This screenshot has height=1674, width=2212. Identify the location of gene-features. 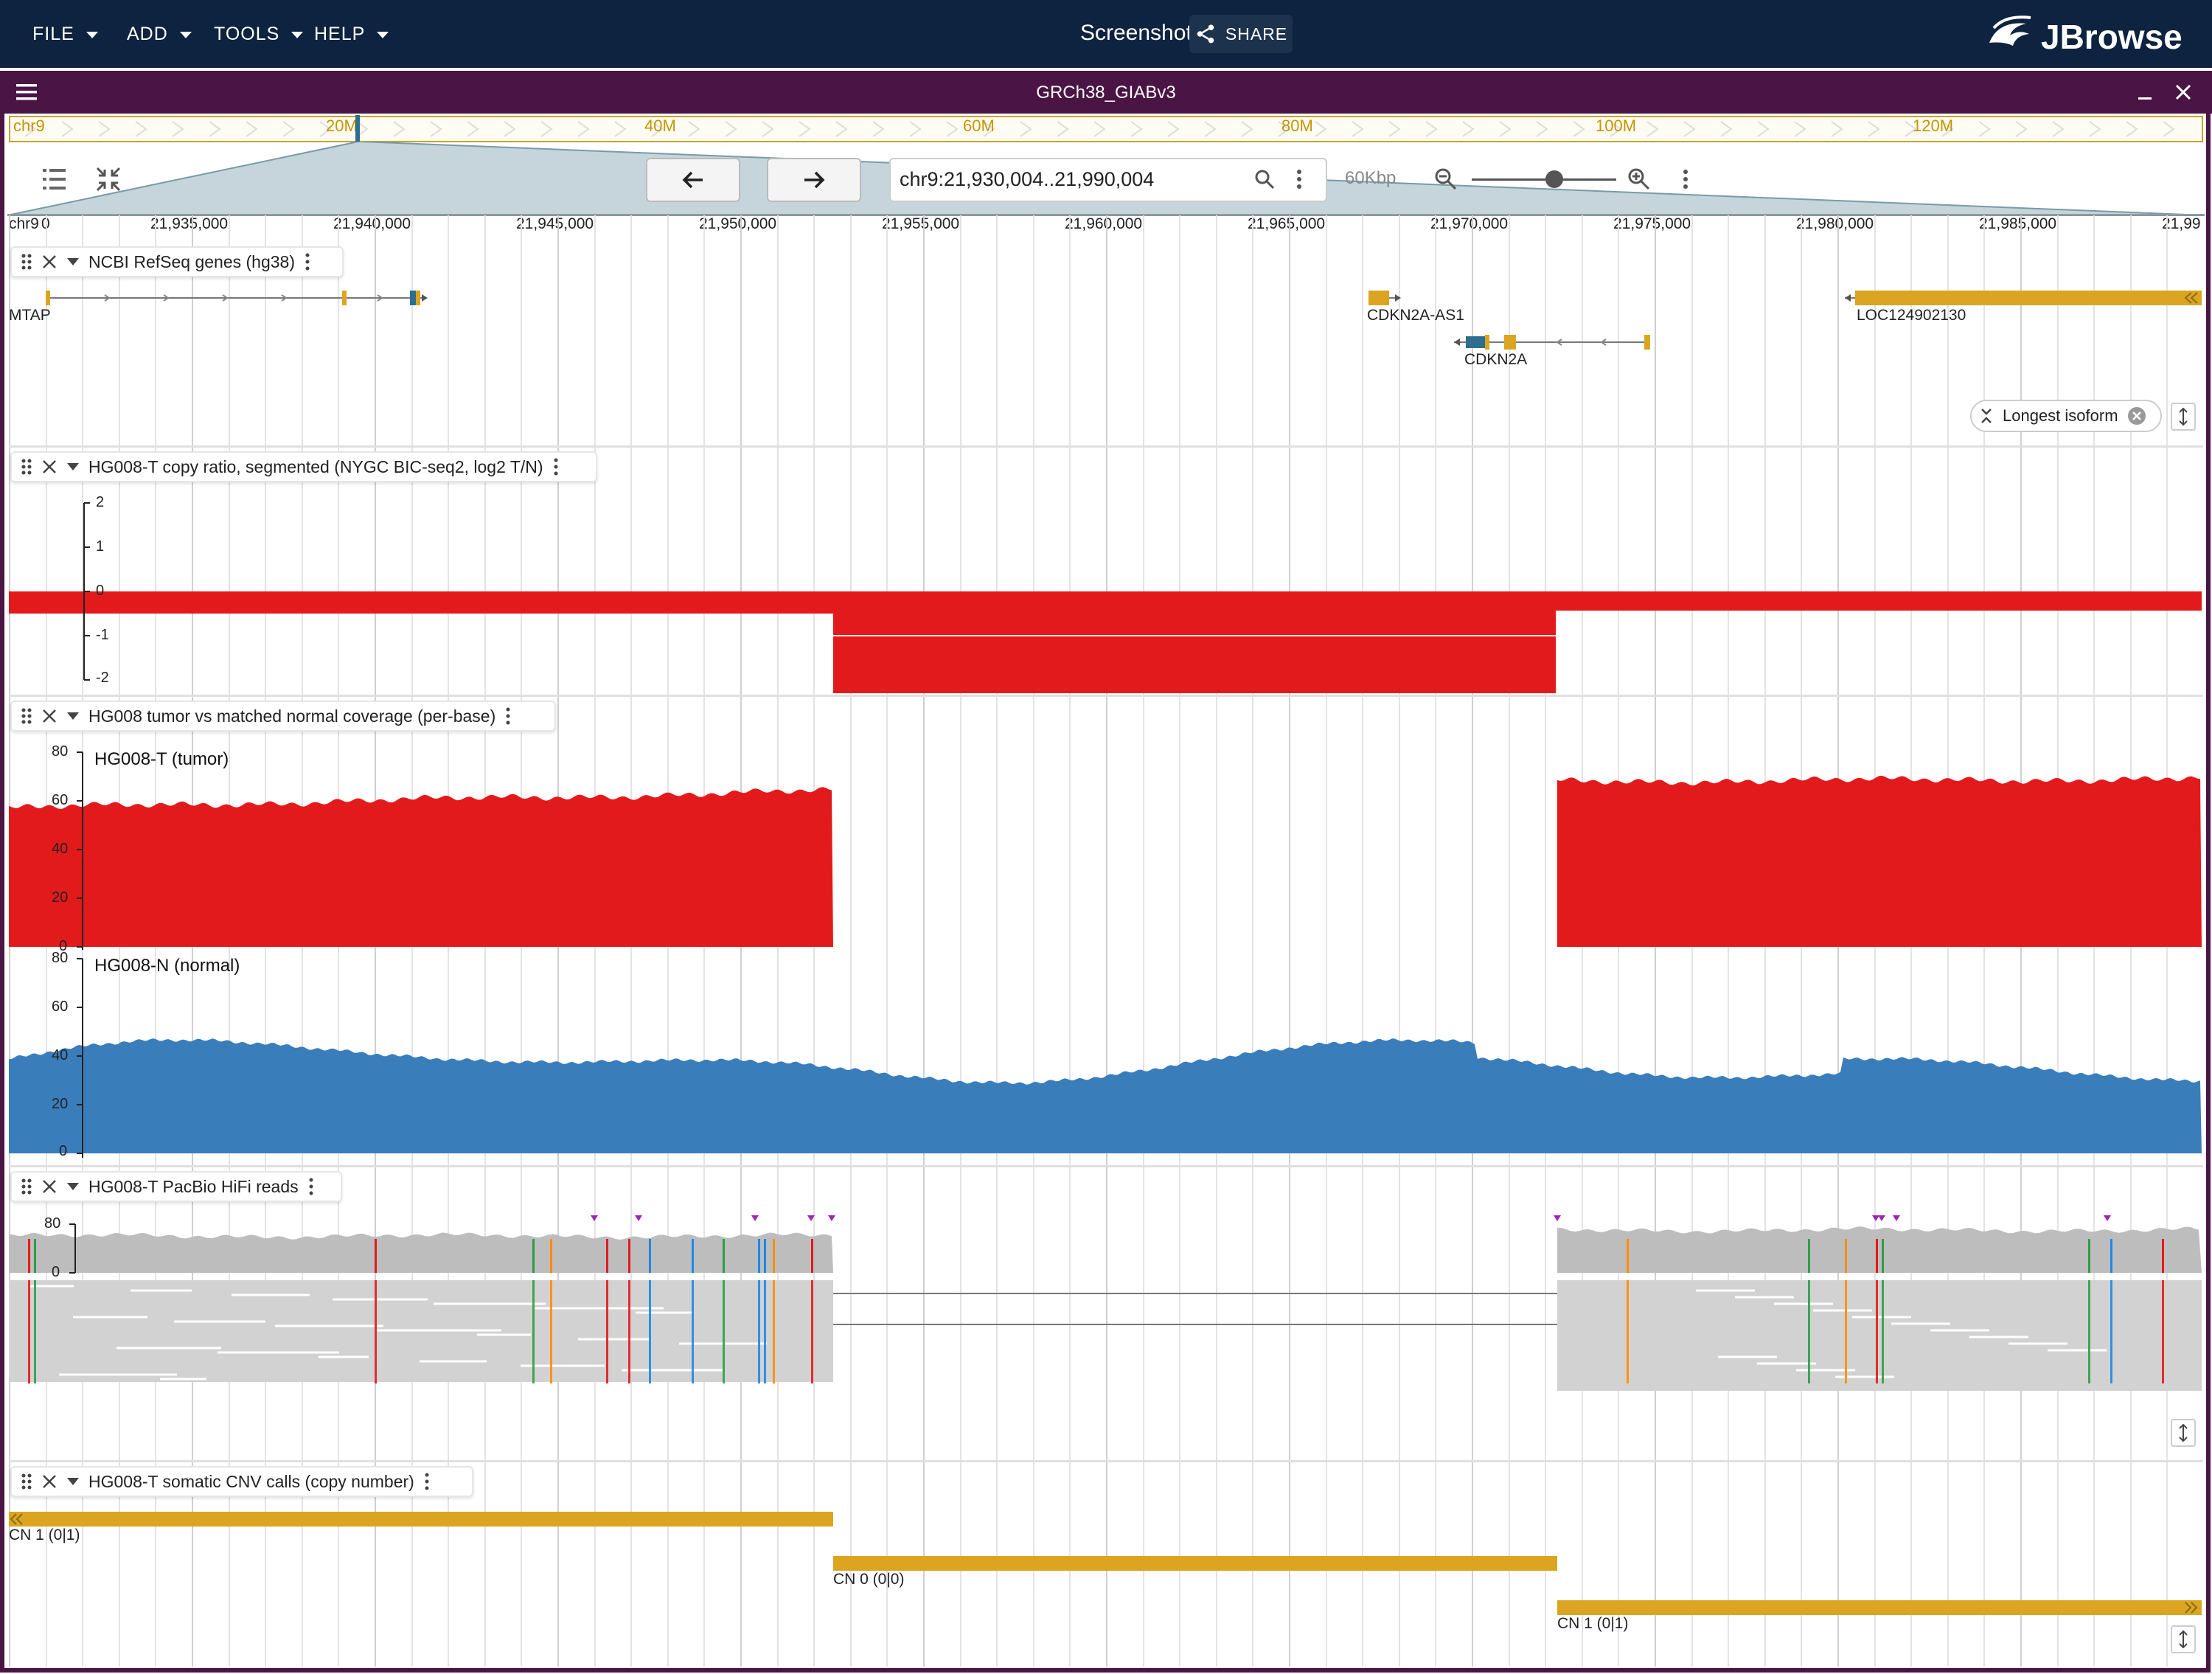
(1124, 320).